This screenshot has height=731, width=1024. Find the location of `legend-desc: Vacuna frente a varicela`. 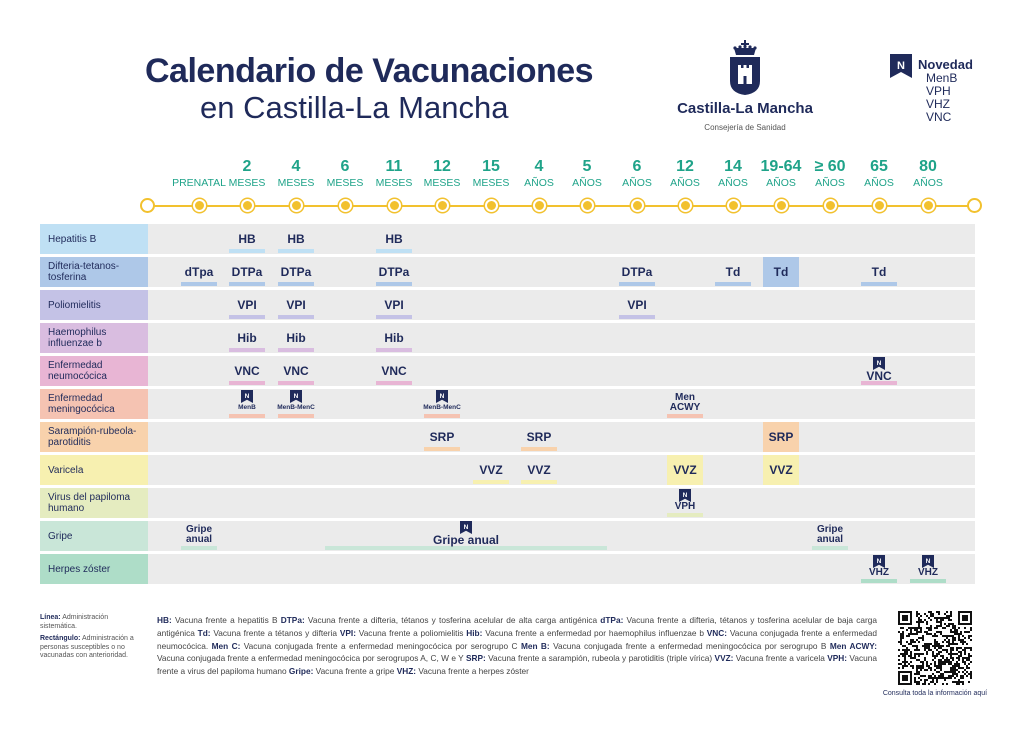

legend-desc: Vacuna frente a varicela is located at coordinates (780, 658).